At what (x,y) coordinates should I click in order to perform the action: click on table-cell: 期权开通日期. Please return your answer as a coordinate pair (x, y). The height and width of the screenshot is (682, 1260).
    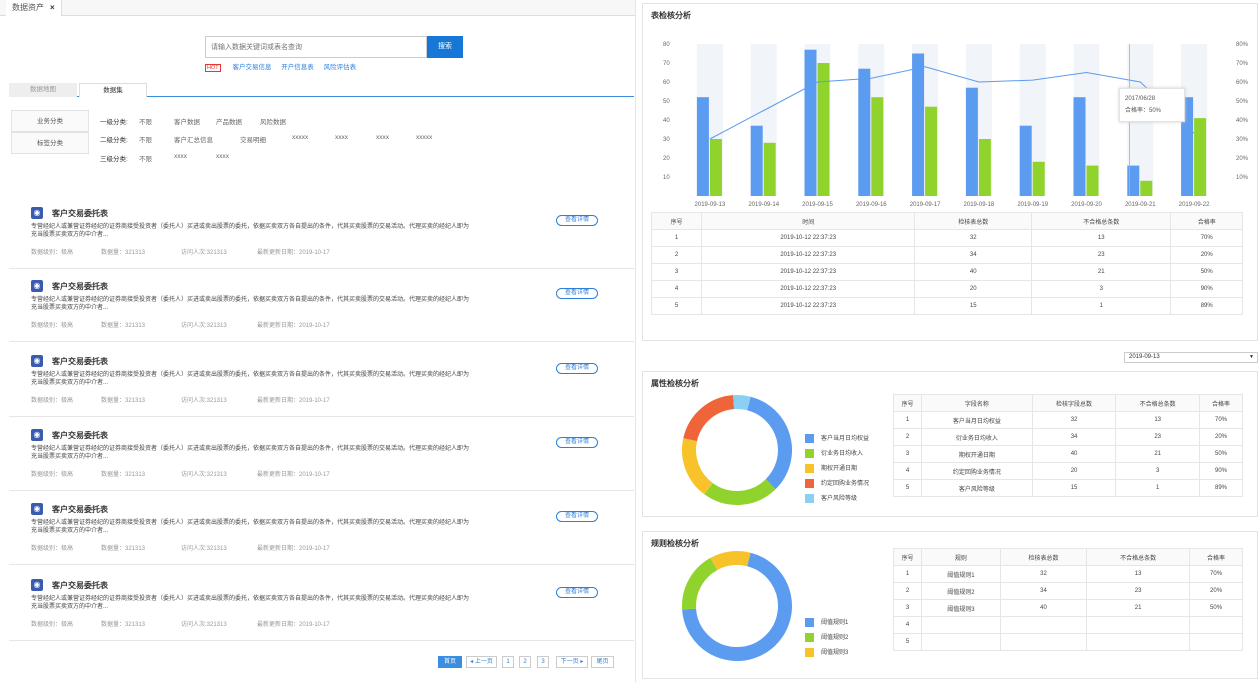
    Looking at the image, I should click on (977, 454).